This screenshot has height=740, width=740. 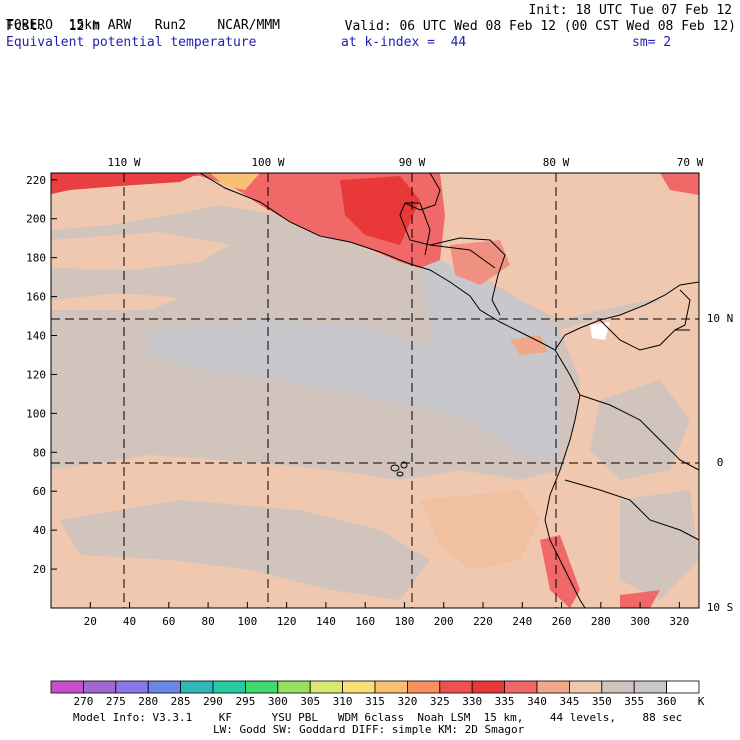 What do you see at coordinates (462, 256) in the screenshot?
I see `border-honduras` at bounding box center [462, 256].